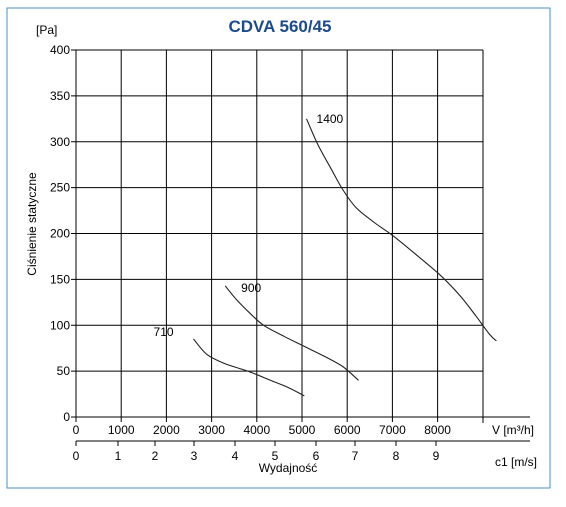  What do you see at coordinates (437, 430) in the screenshot?
I see `x-tick-label: 8000` at bounding box center [437, 430].